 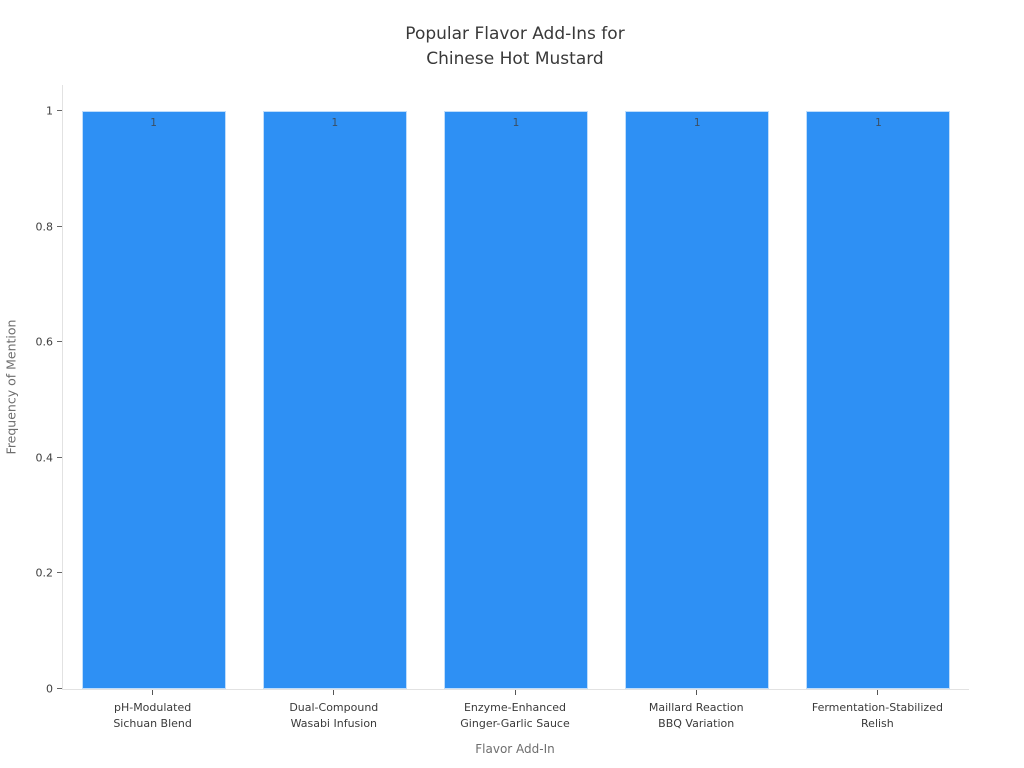 I want to click on x-category-label: pH-Modulated Sichuan Blend, so click(x=152, y=716).